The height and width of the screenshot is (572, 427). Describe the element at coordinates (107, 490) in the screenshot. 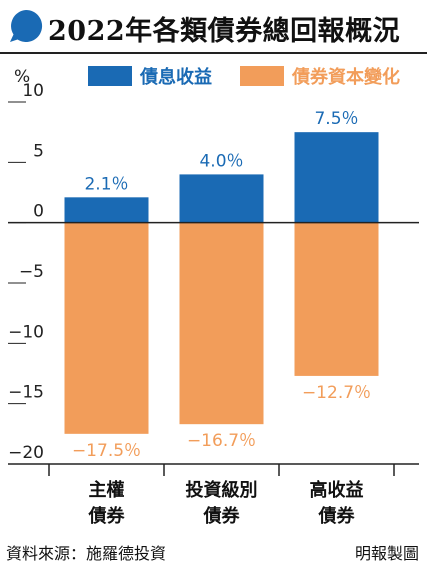

I see `x-category-label: 主權` at that location.